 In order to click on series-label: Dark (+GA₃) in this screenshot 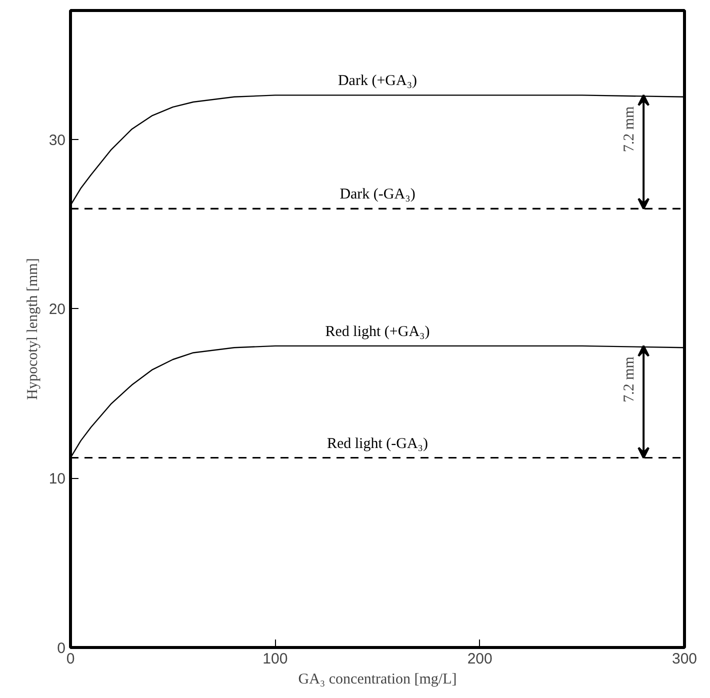, I will do `click(378, 81)`.